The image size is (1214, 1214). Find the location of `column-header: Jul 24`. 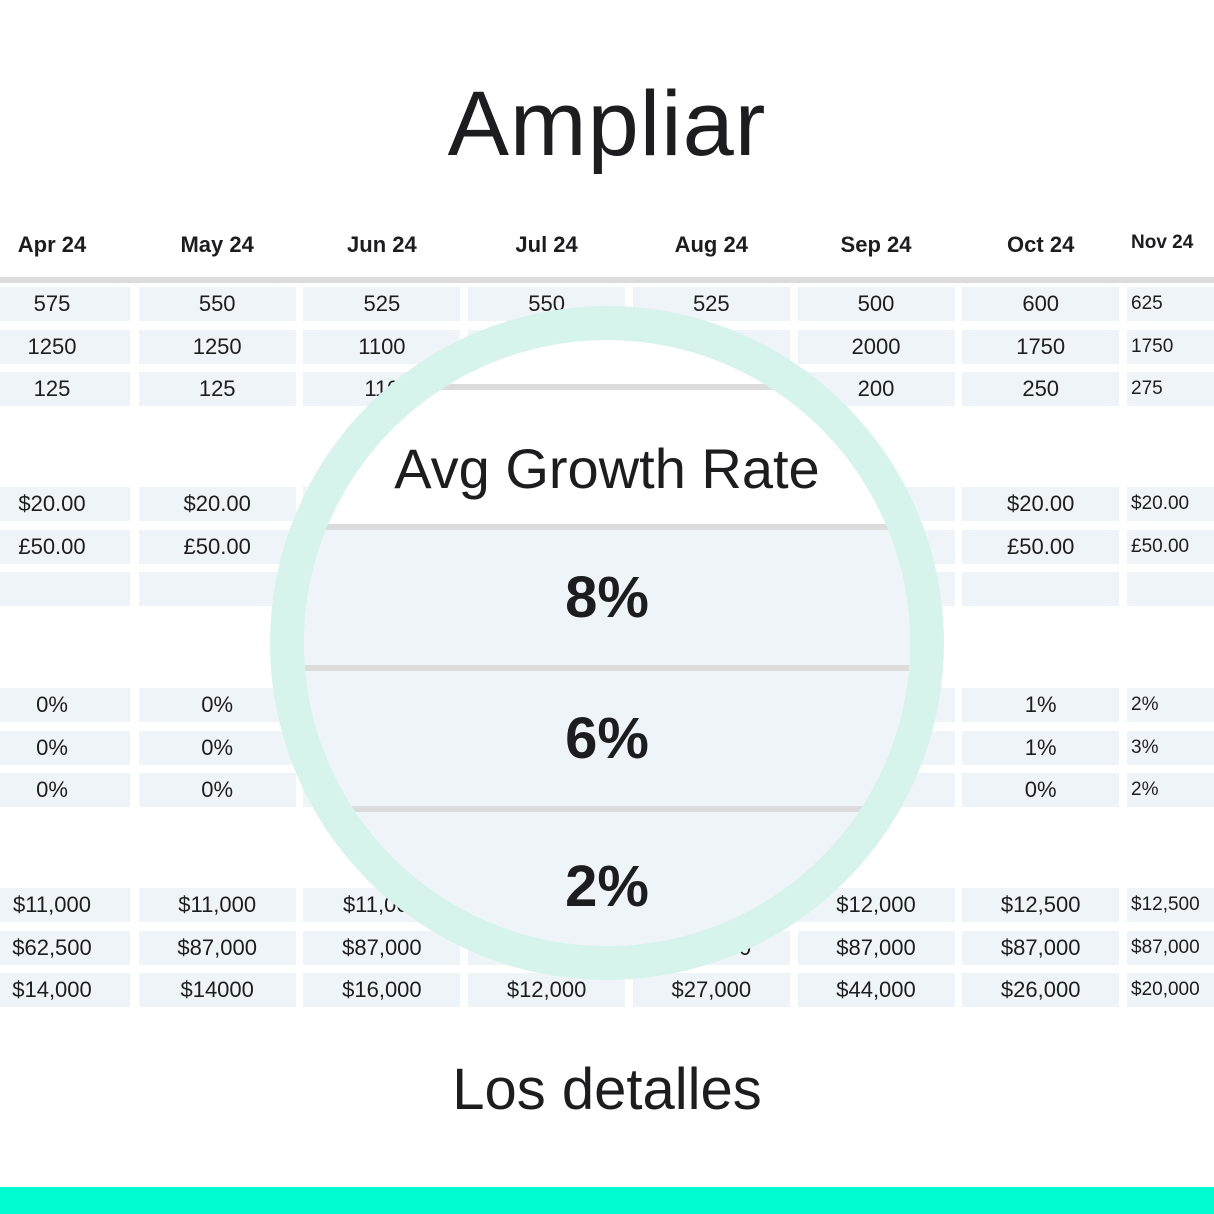

column-header: Jul 24 is located at coordinates (546, 244).